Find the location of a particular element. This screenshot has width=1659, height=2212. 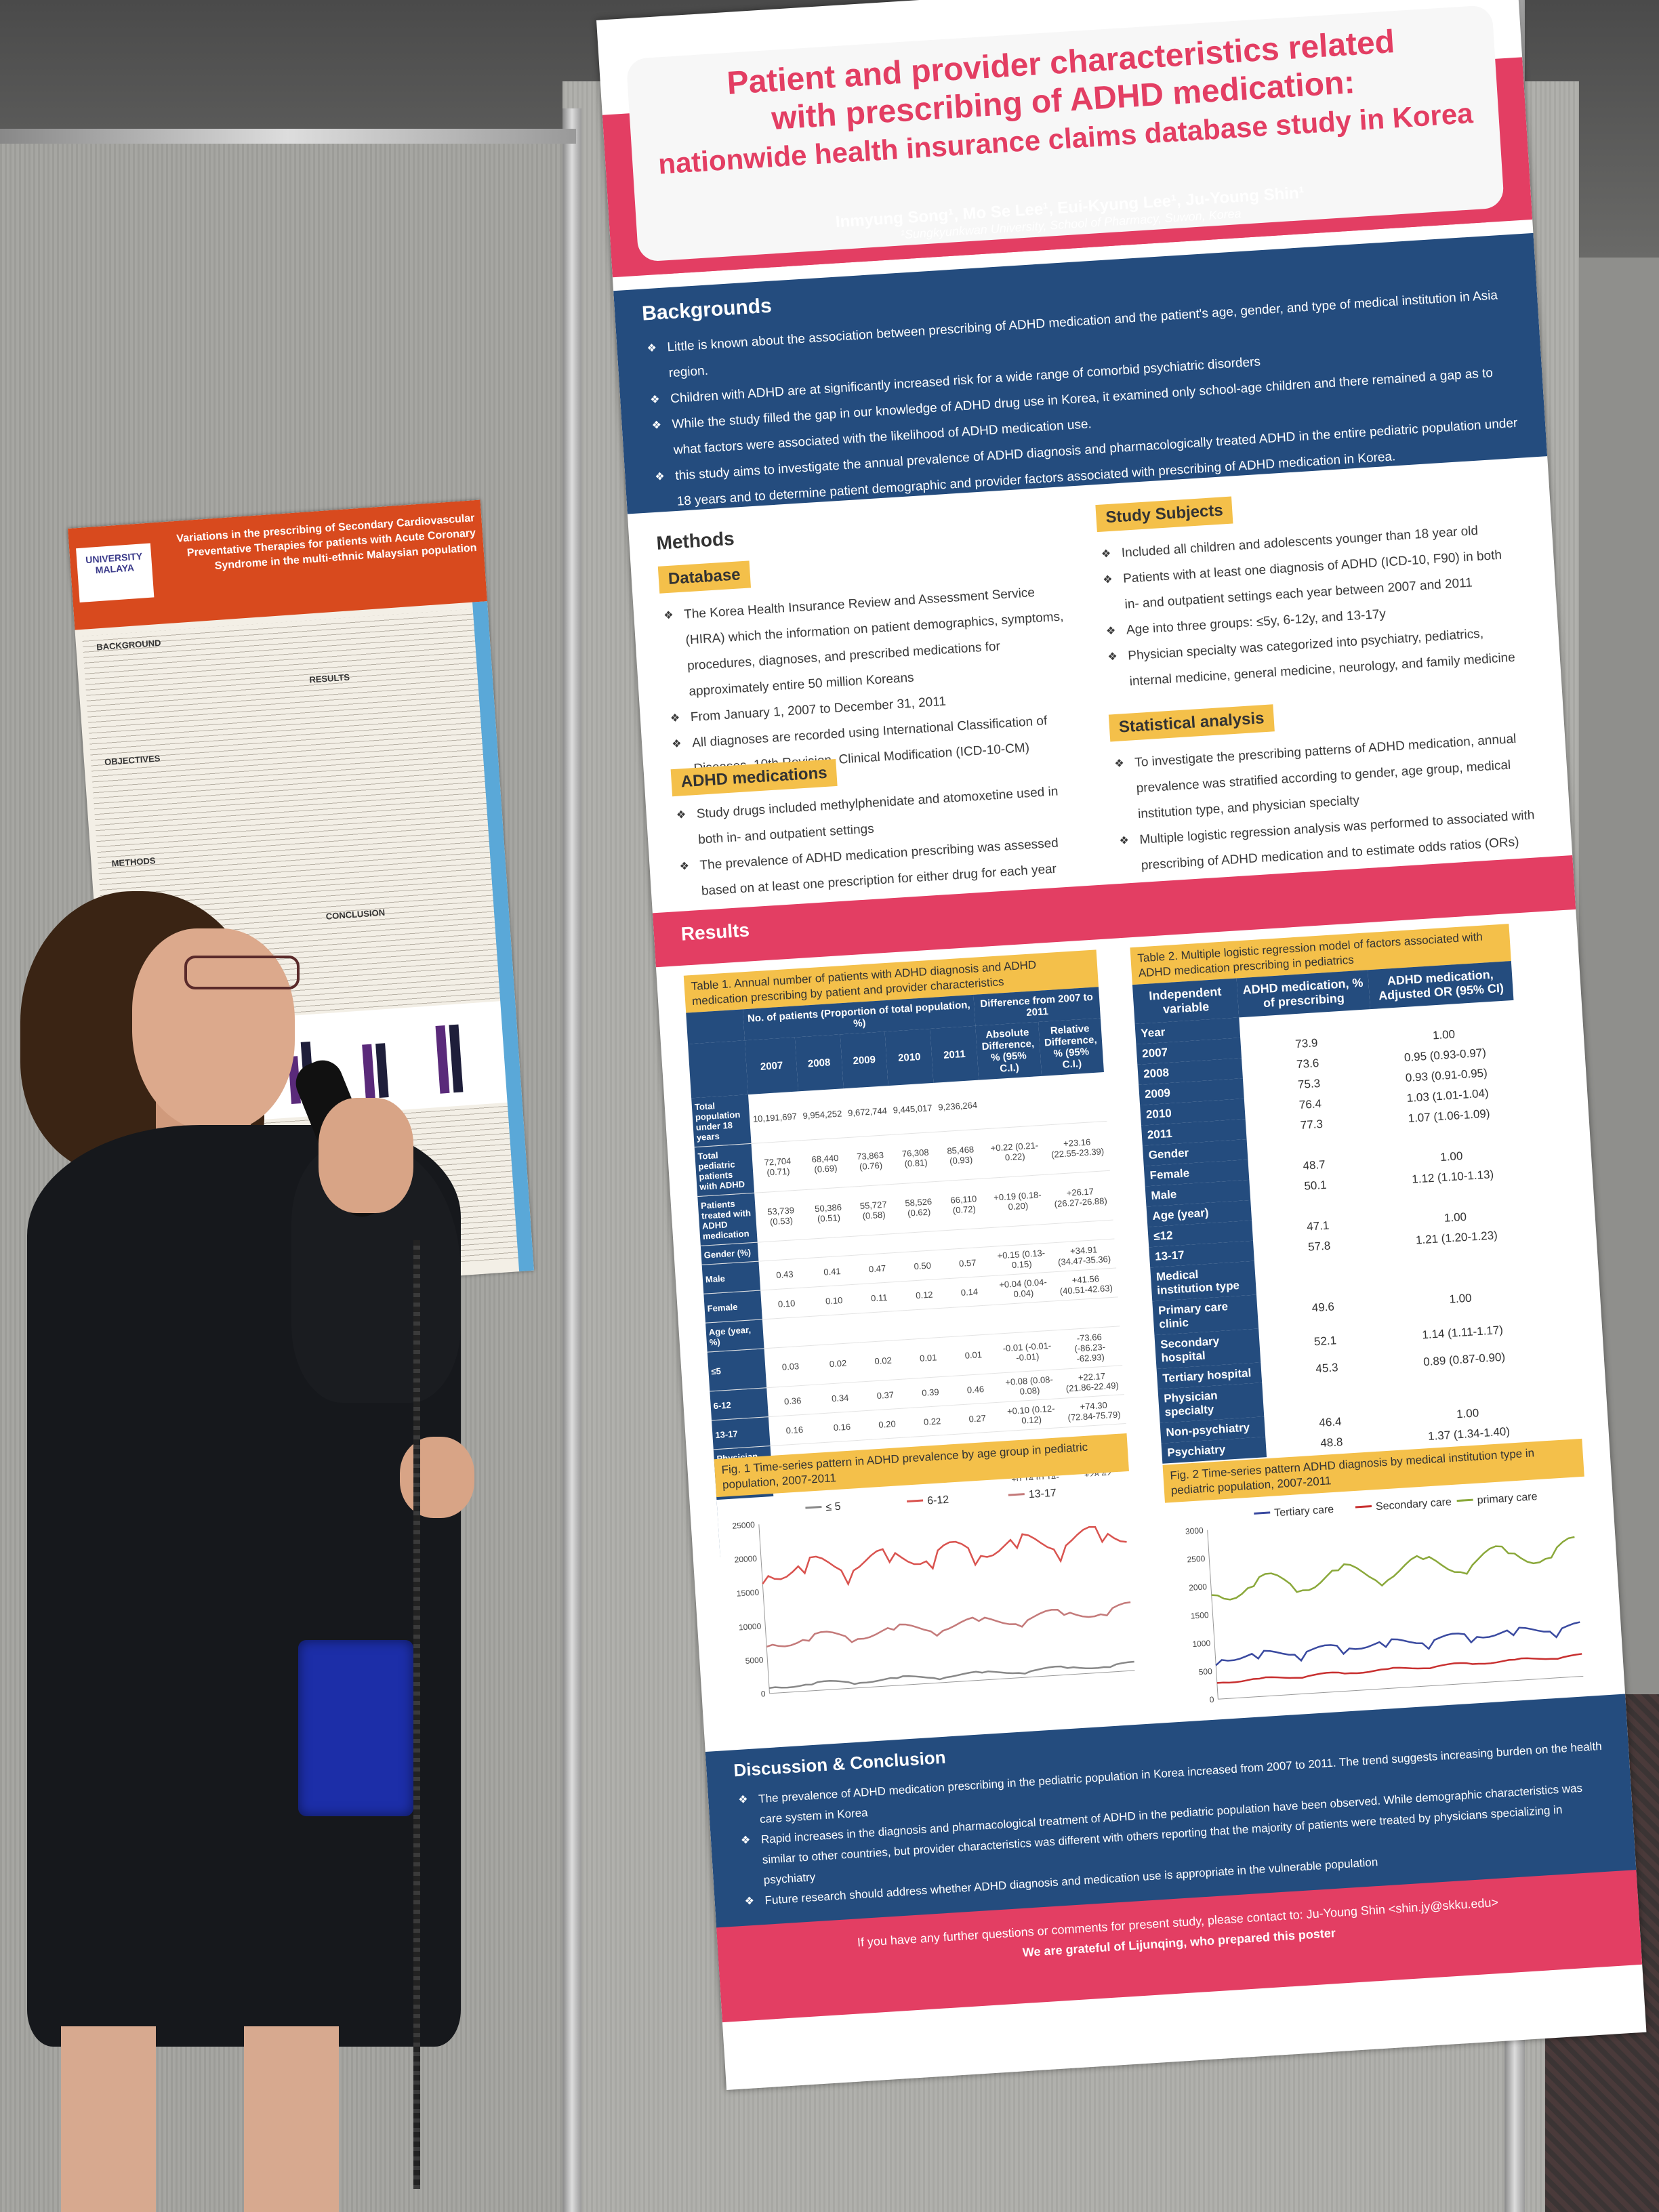

legend-label: 13-17 is located at coordinates (1042, 1494).